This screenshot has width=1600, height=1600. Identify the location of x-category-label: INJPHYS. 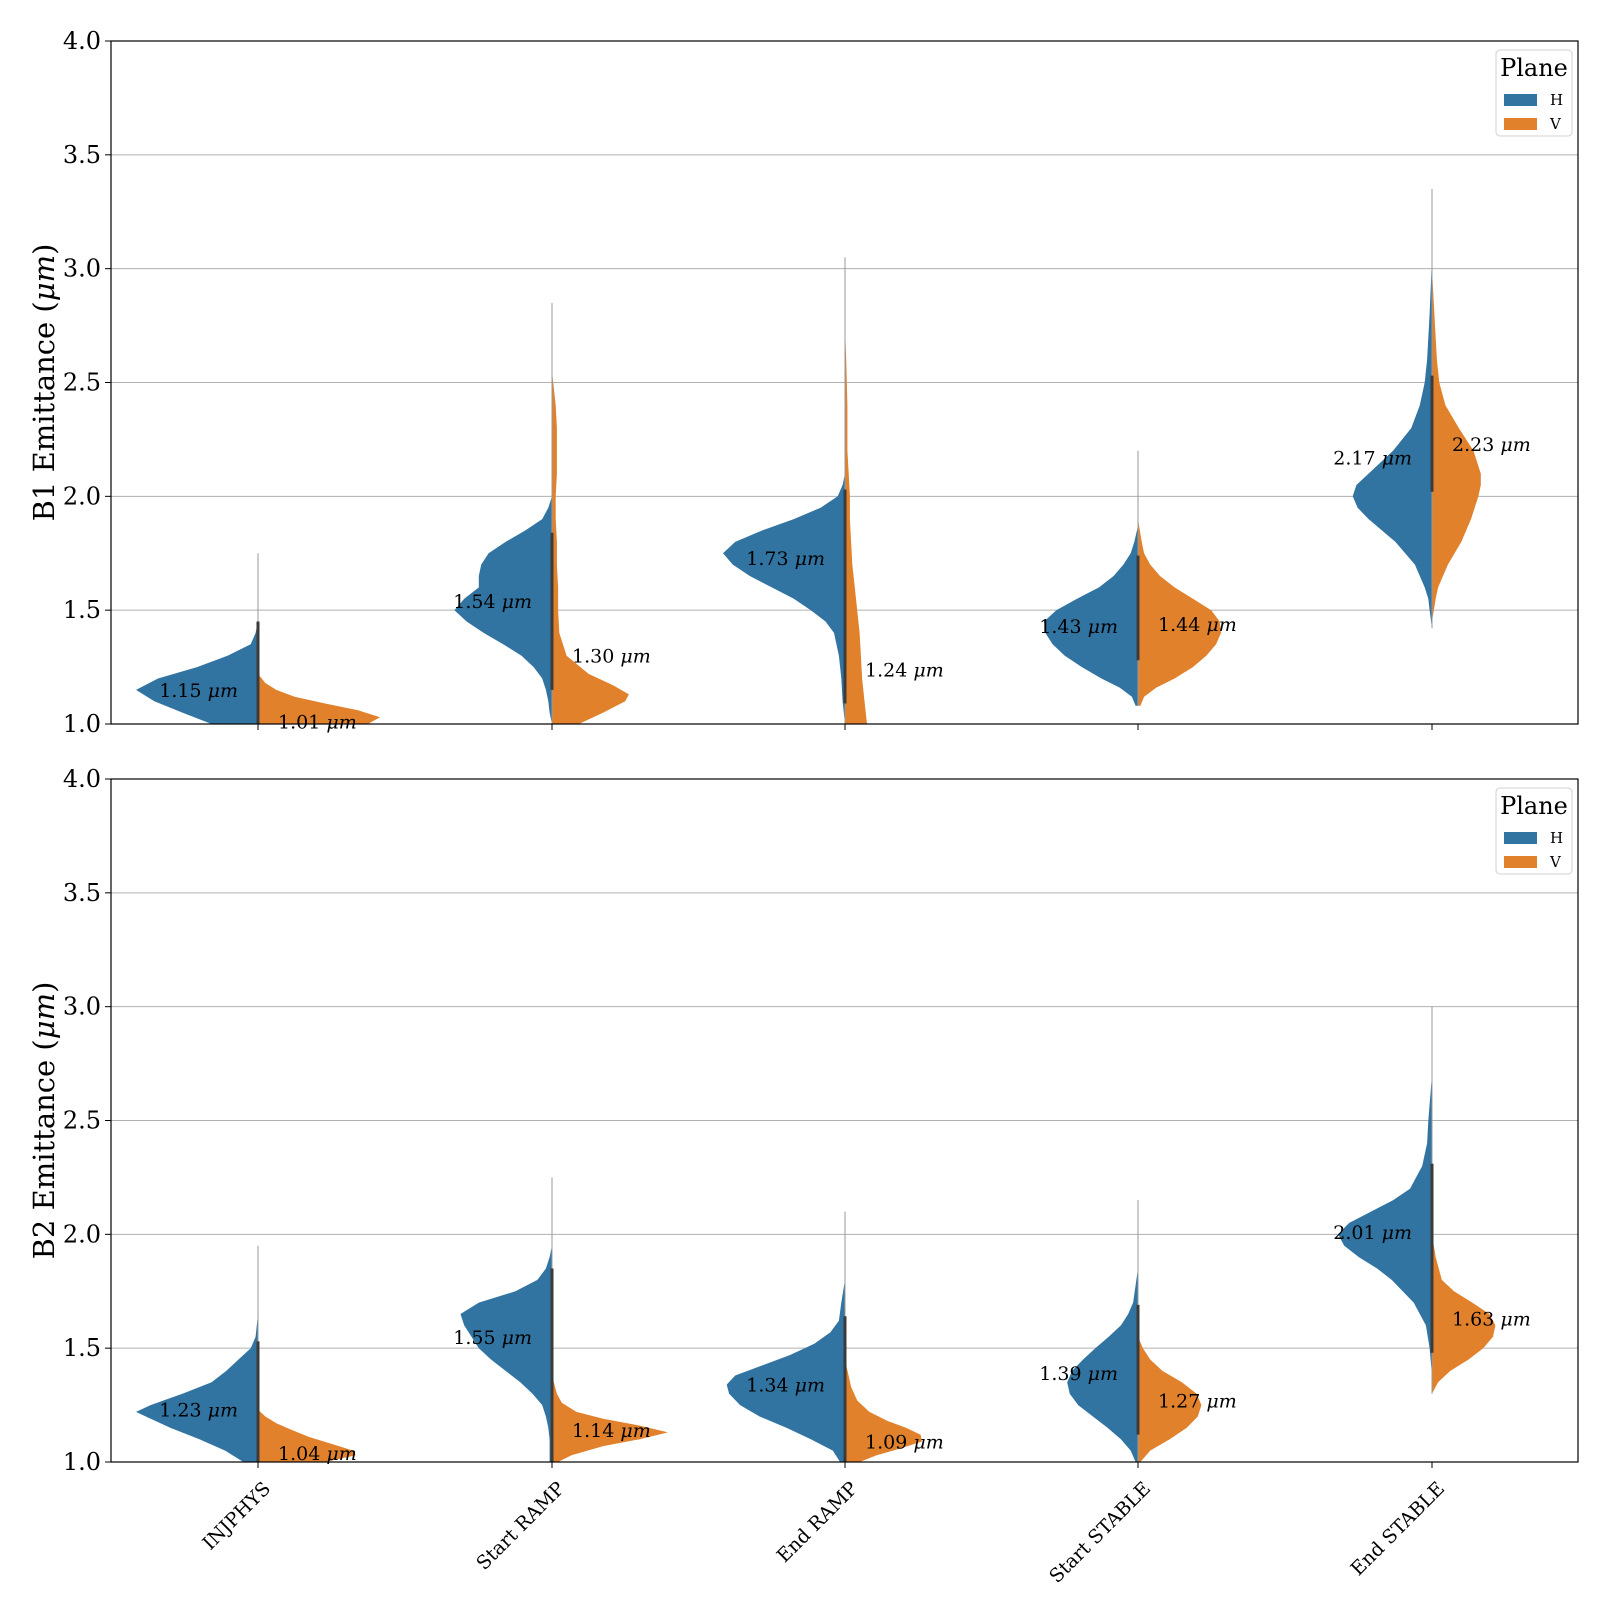
(236, 1516).